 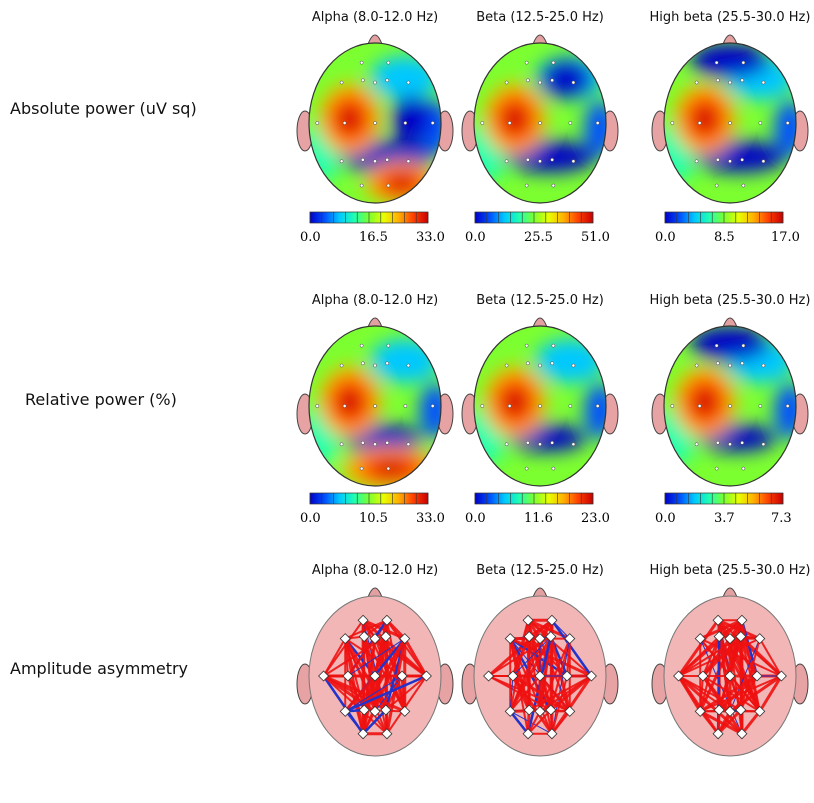 What do you see at coordinates (99, 668) in the screenshot?
I see `row-label-amplitude-asymmetry: Amplitude asymmetry` at bounding box center [99, 668].